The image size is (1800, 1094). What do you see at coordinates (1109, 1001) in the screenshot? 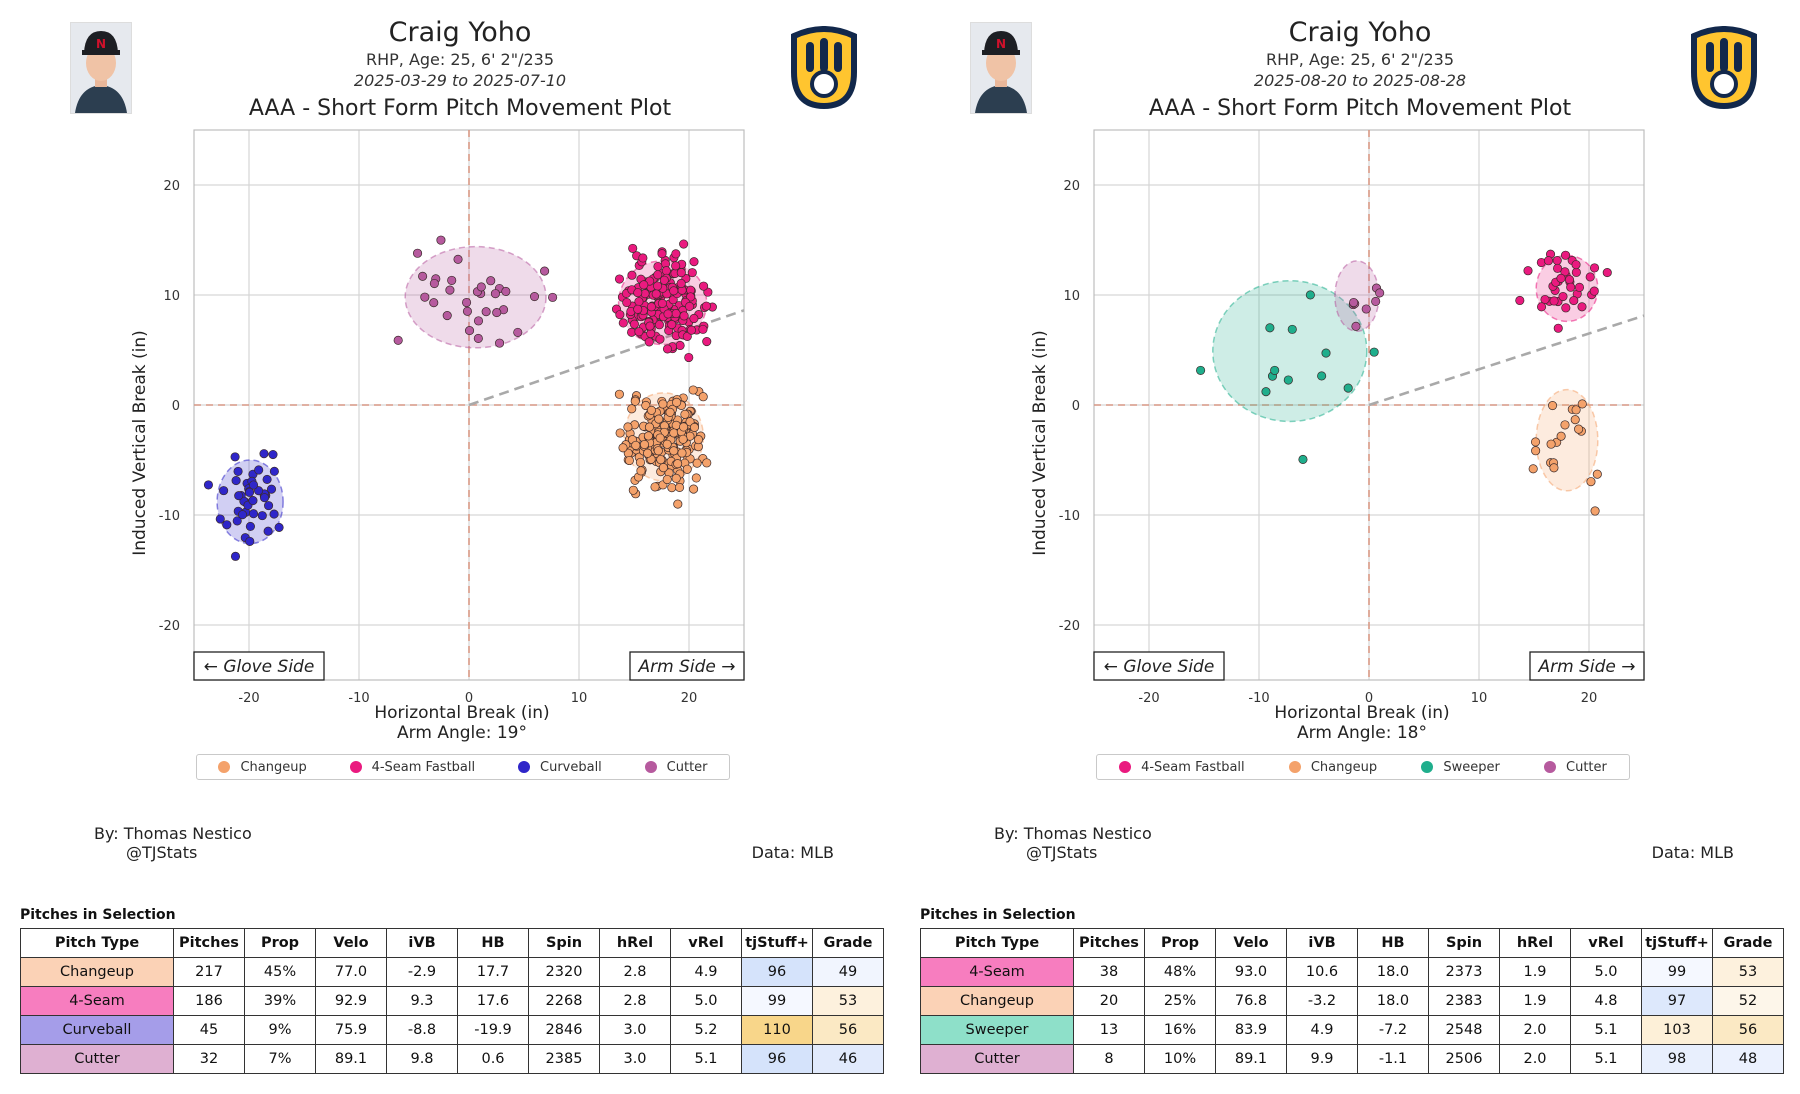
I see `table-cell: 20` at bounding box center [1109, 1001].